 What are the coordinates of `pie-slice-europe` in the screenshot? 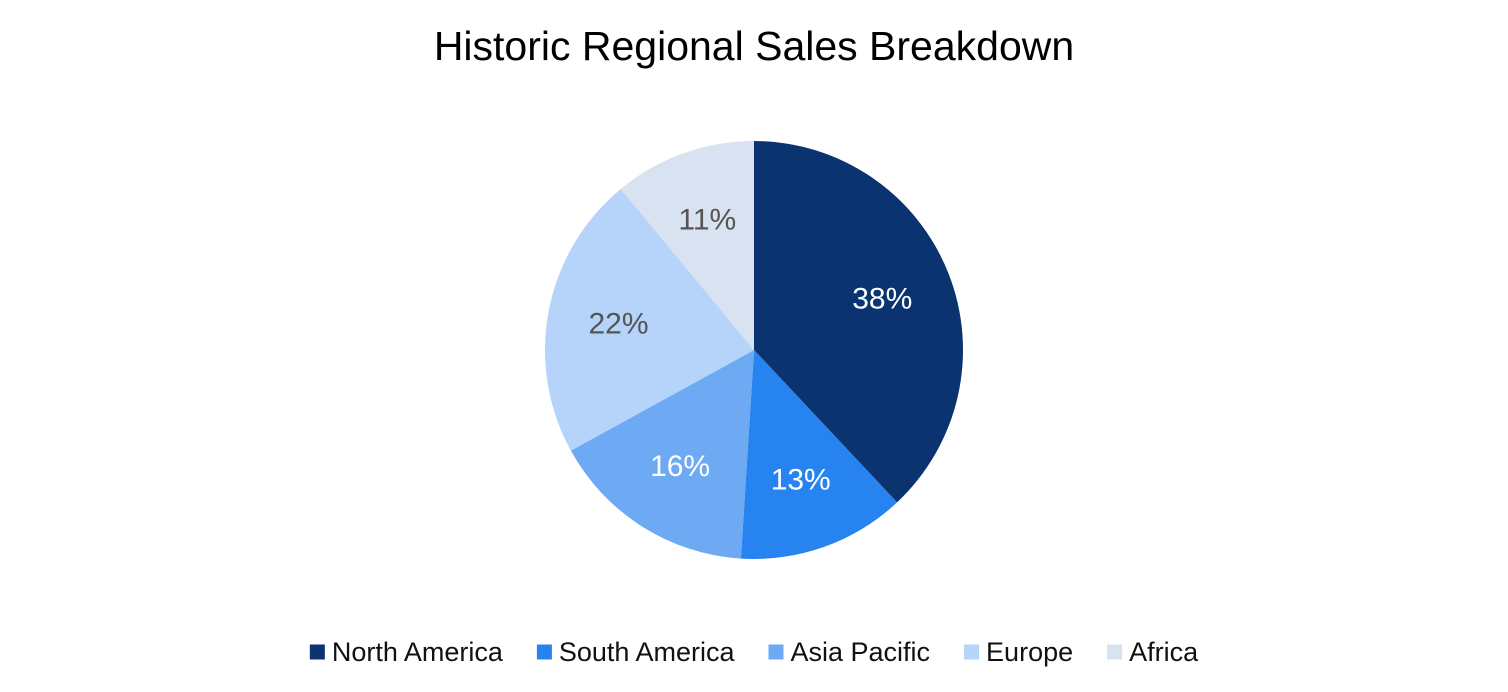 It's located at (649, 319).